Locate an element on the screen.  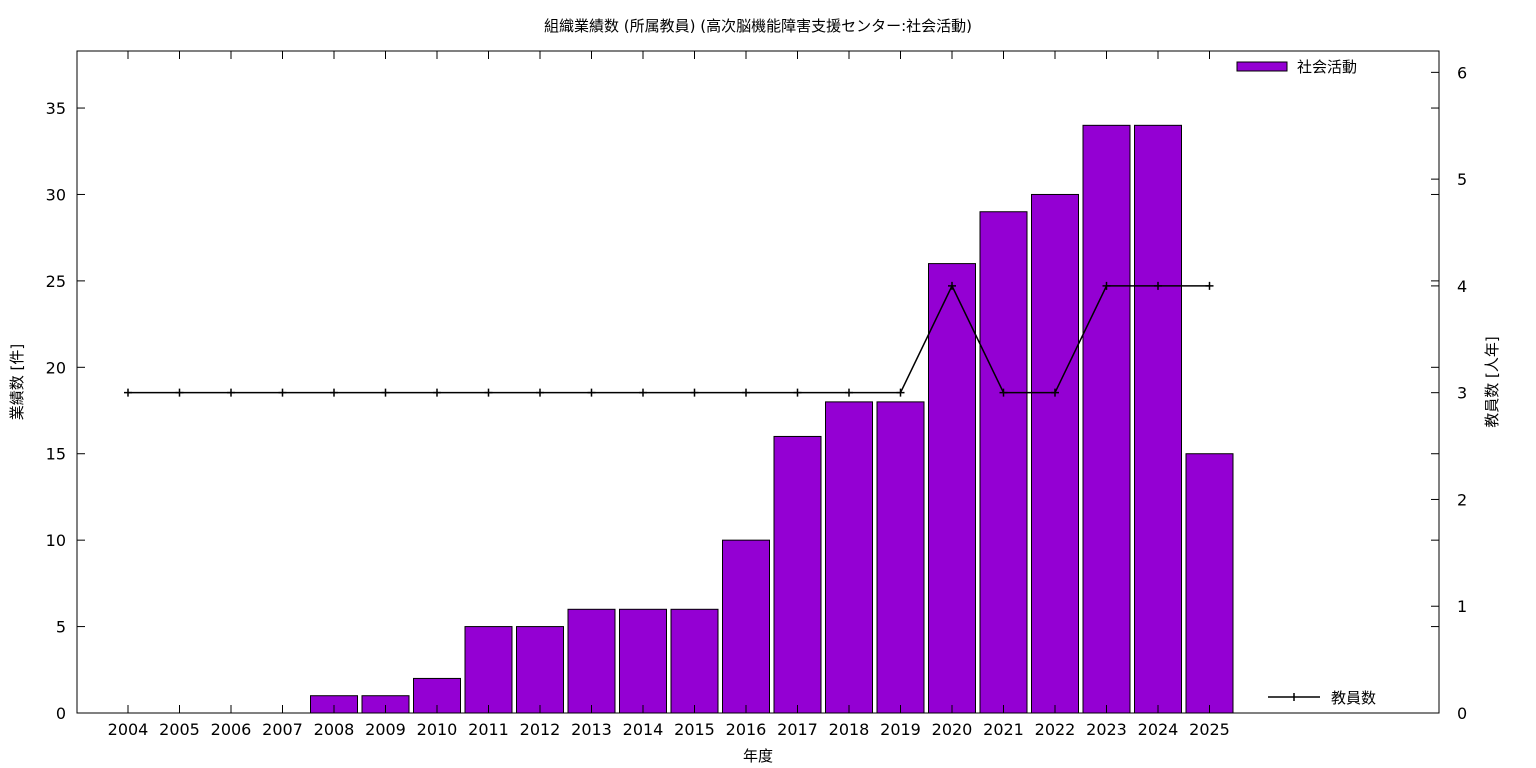
x-tick-label: 2012 is located at coordinates (540, 729).